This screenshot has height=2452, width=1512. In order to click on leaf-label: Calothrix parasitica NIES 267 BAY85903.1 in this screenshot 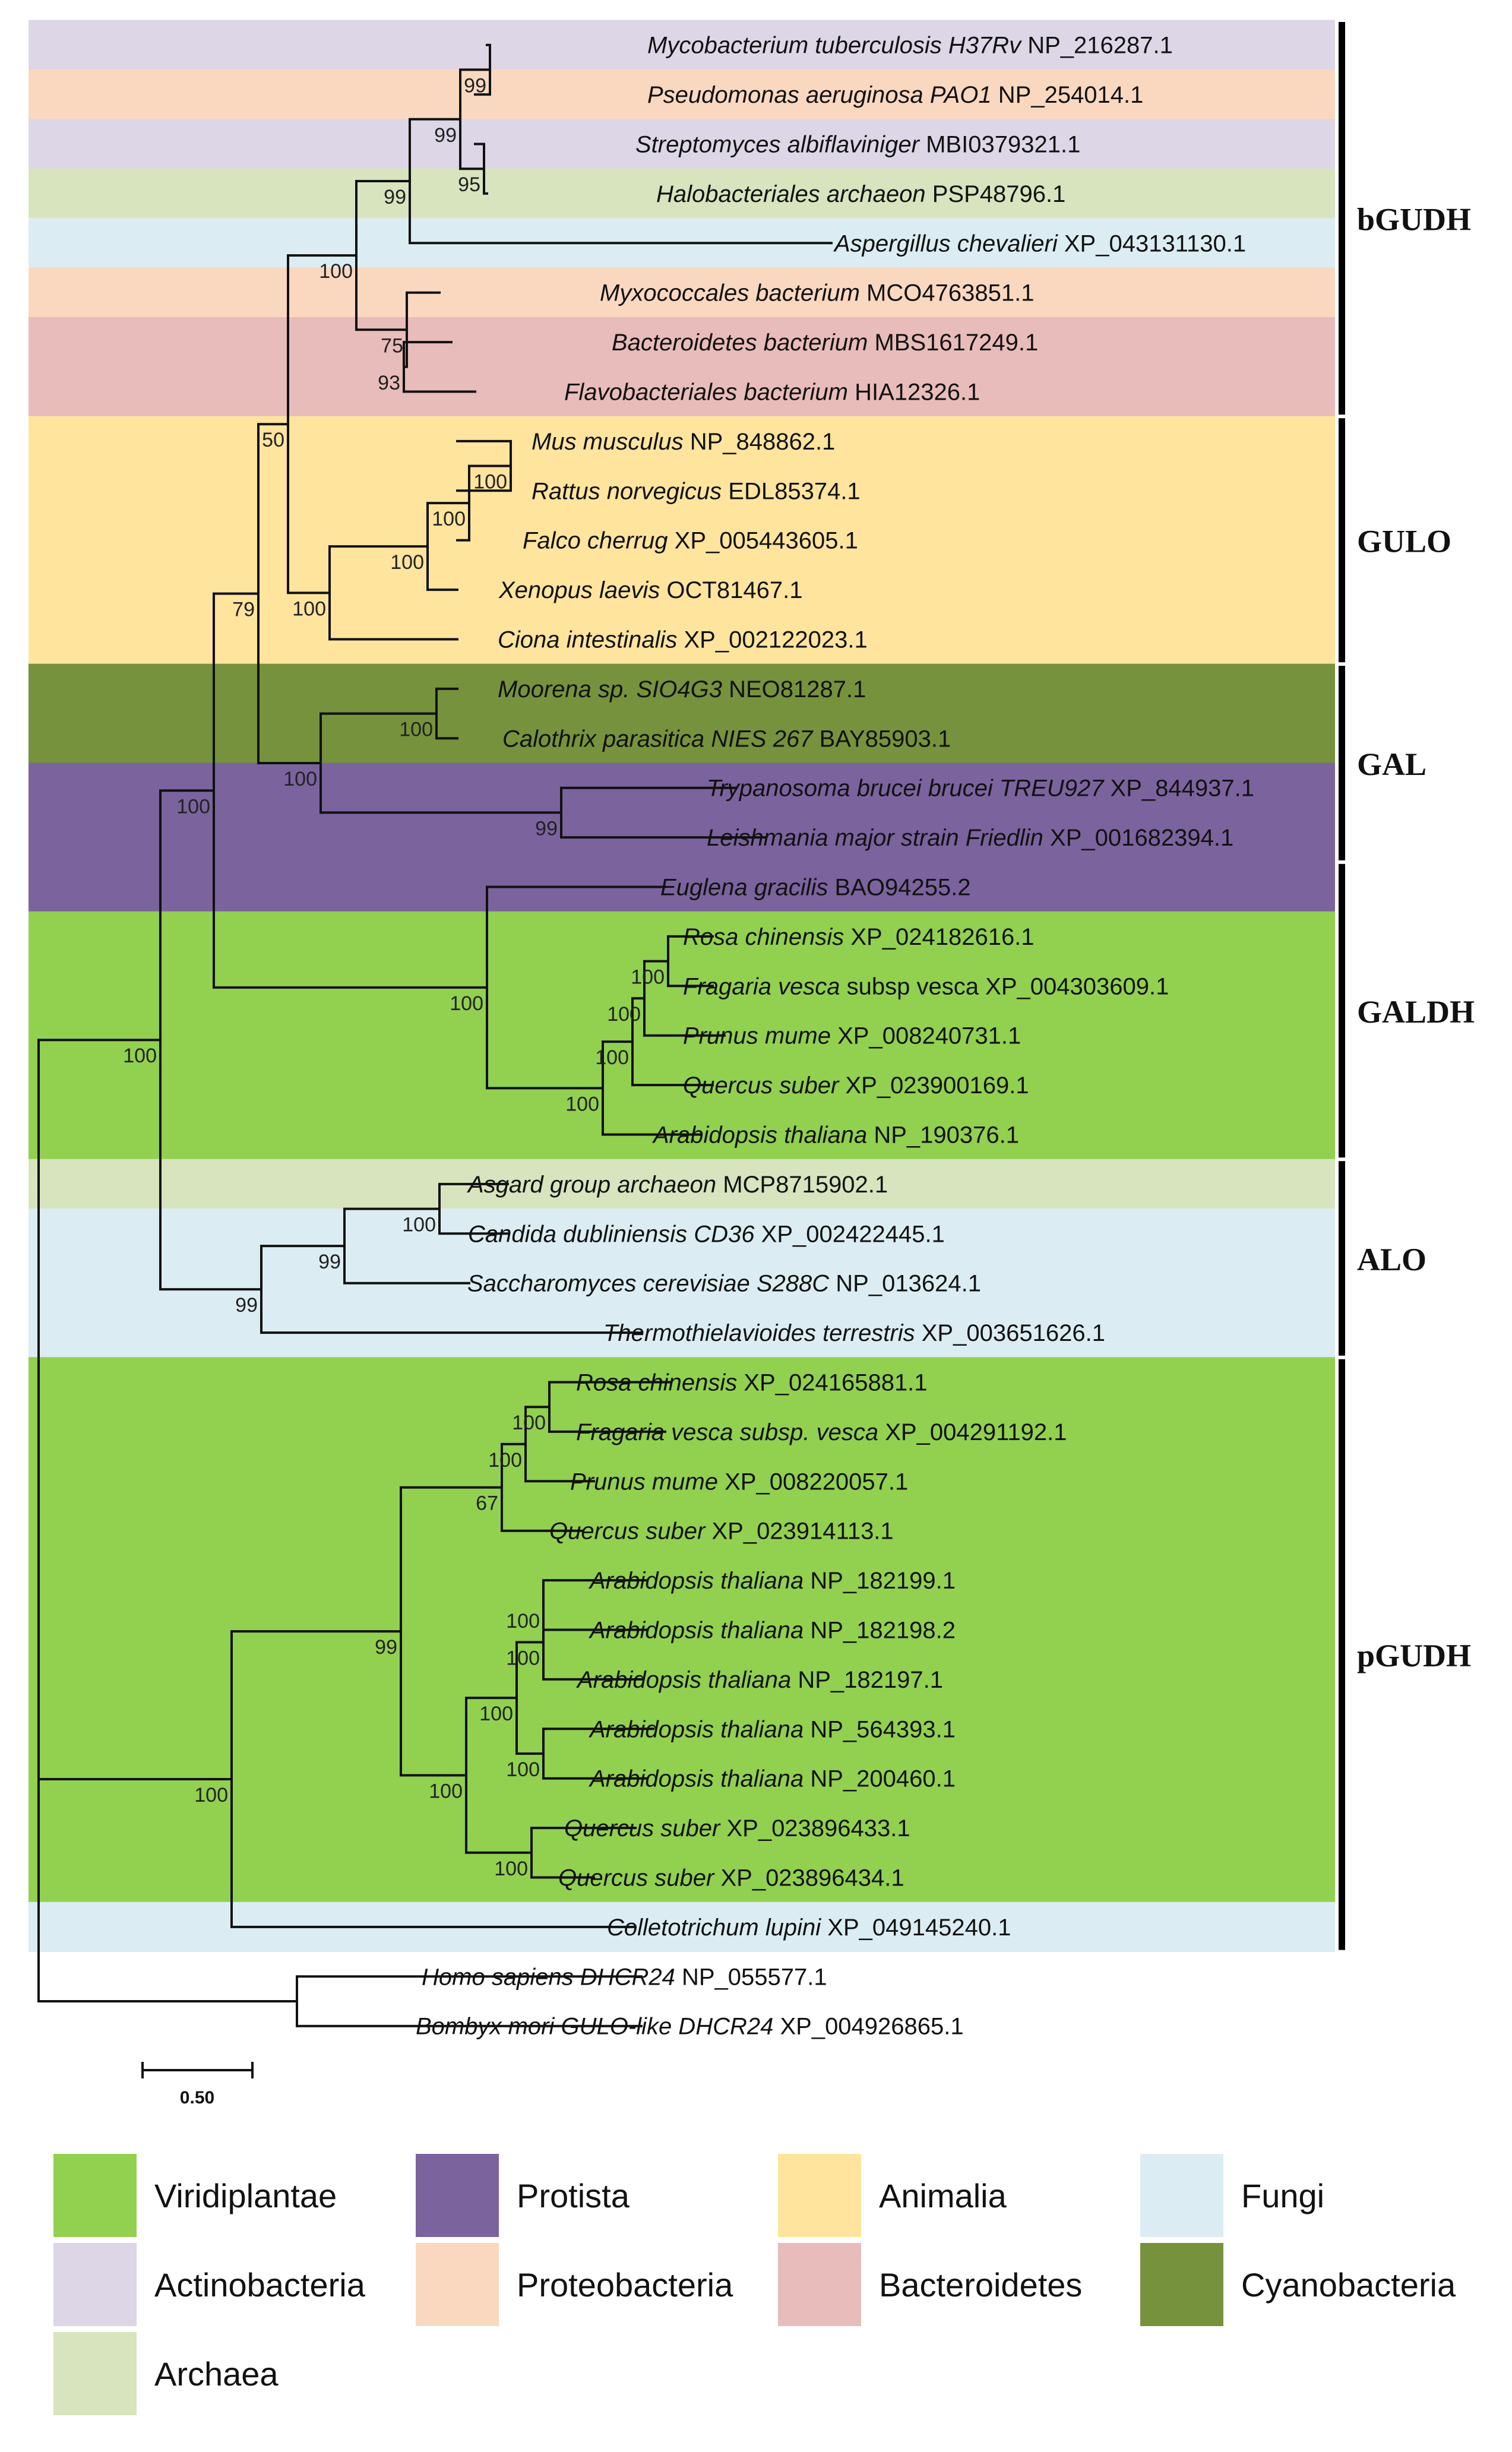, I will do `click(726, 739)`.